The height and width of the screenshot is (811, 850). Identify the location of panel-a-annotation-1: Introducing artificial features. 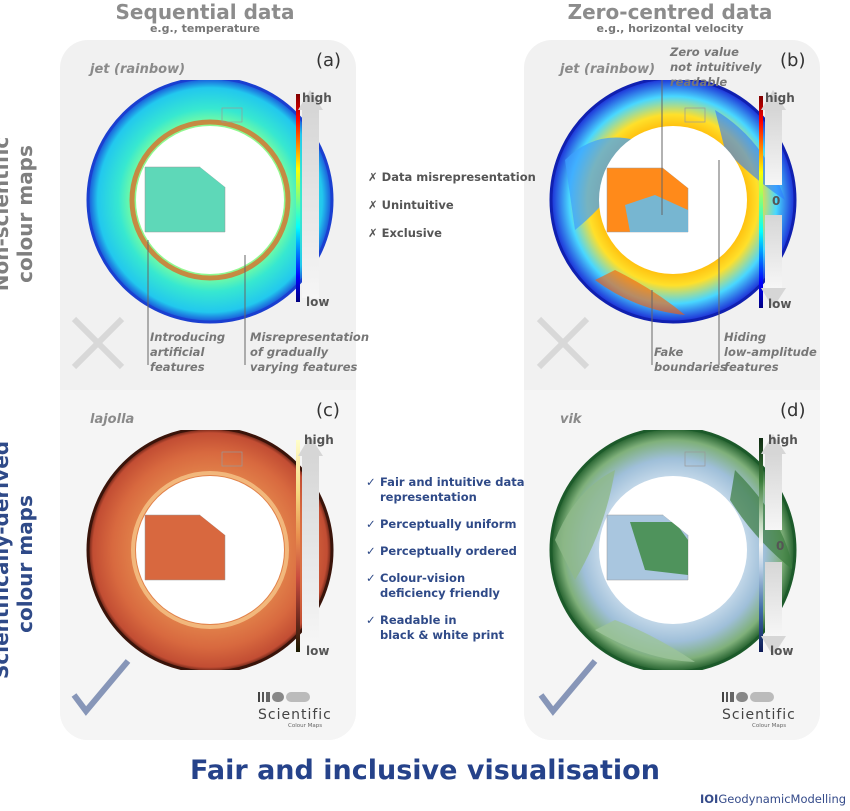
(187, 352).